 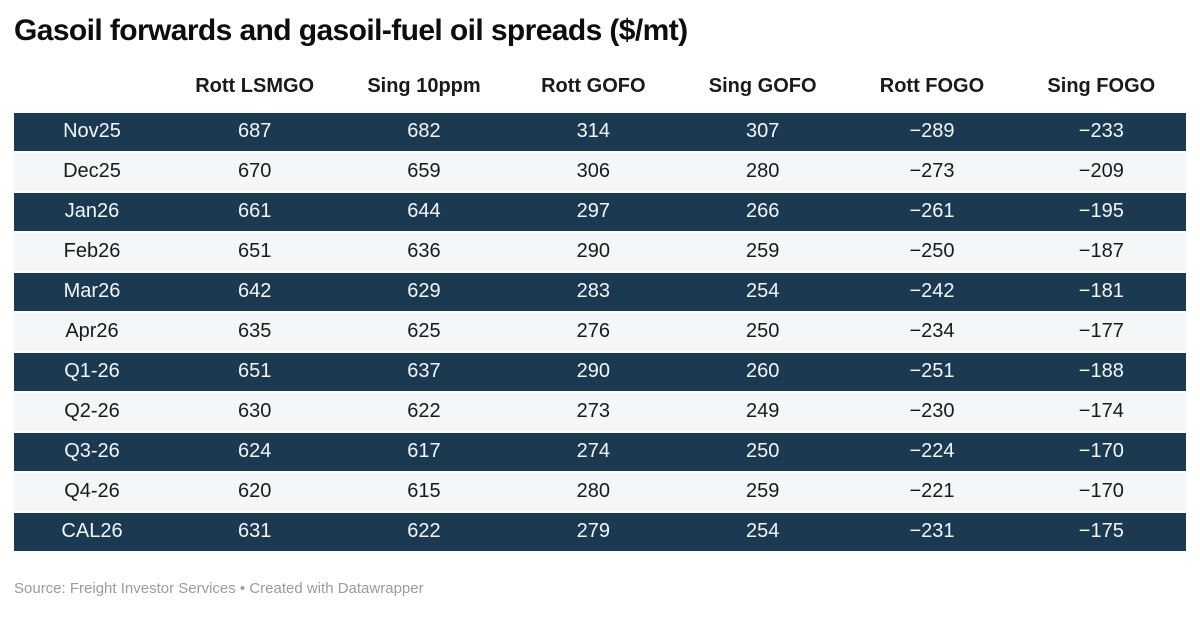 What do you see at coordinates (255, 492) in the screenshot?
I see `cell-value: 620` at bounding box center [255, 492].